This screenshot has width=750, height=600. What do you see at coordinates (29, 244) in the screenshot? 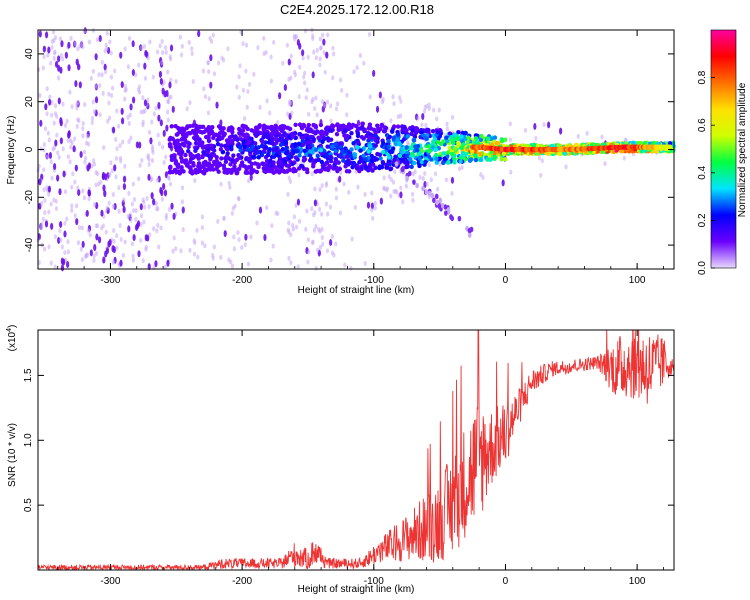
I see `y-tick-label: -40` at bounding box center [29, 244].